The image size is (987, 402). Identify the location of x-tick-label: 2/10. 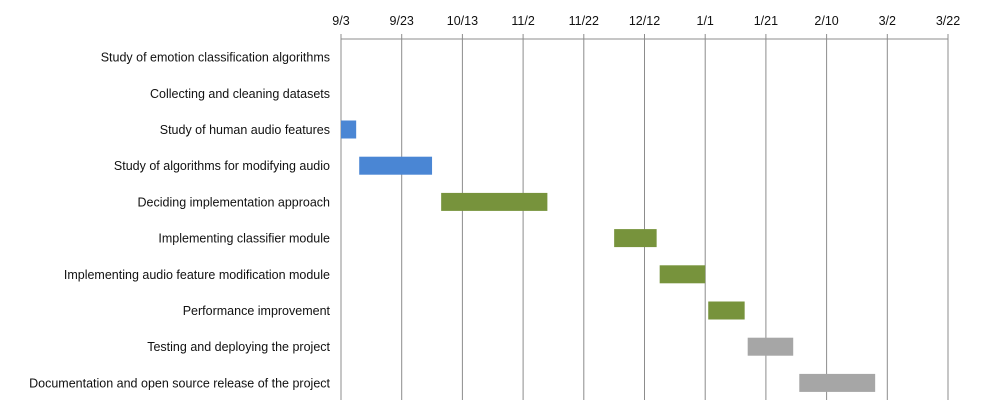
(826, 21).